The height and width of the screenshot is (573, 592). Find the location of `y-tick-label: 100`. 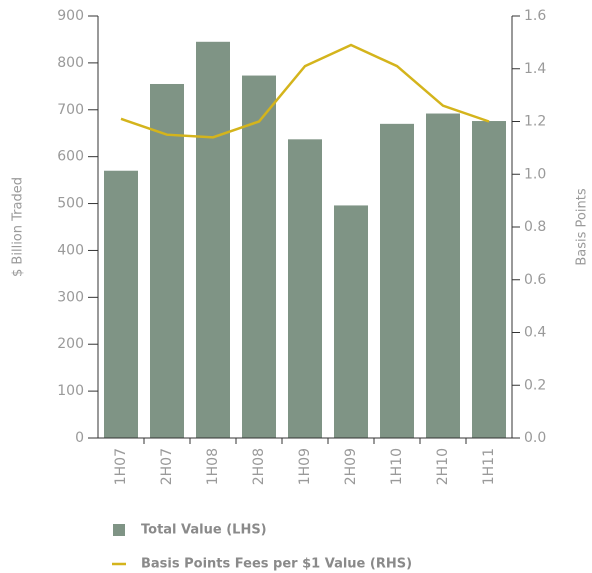

y-tick-label: 100 is located at coordinates (70, 391).